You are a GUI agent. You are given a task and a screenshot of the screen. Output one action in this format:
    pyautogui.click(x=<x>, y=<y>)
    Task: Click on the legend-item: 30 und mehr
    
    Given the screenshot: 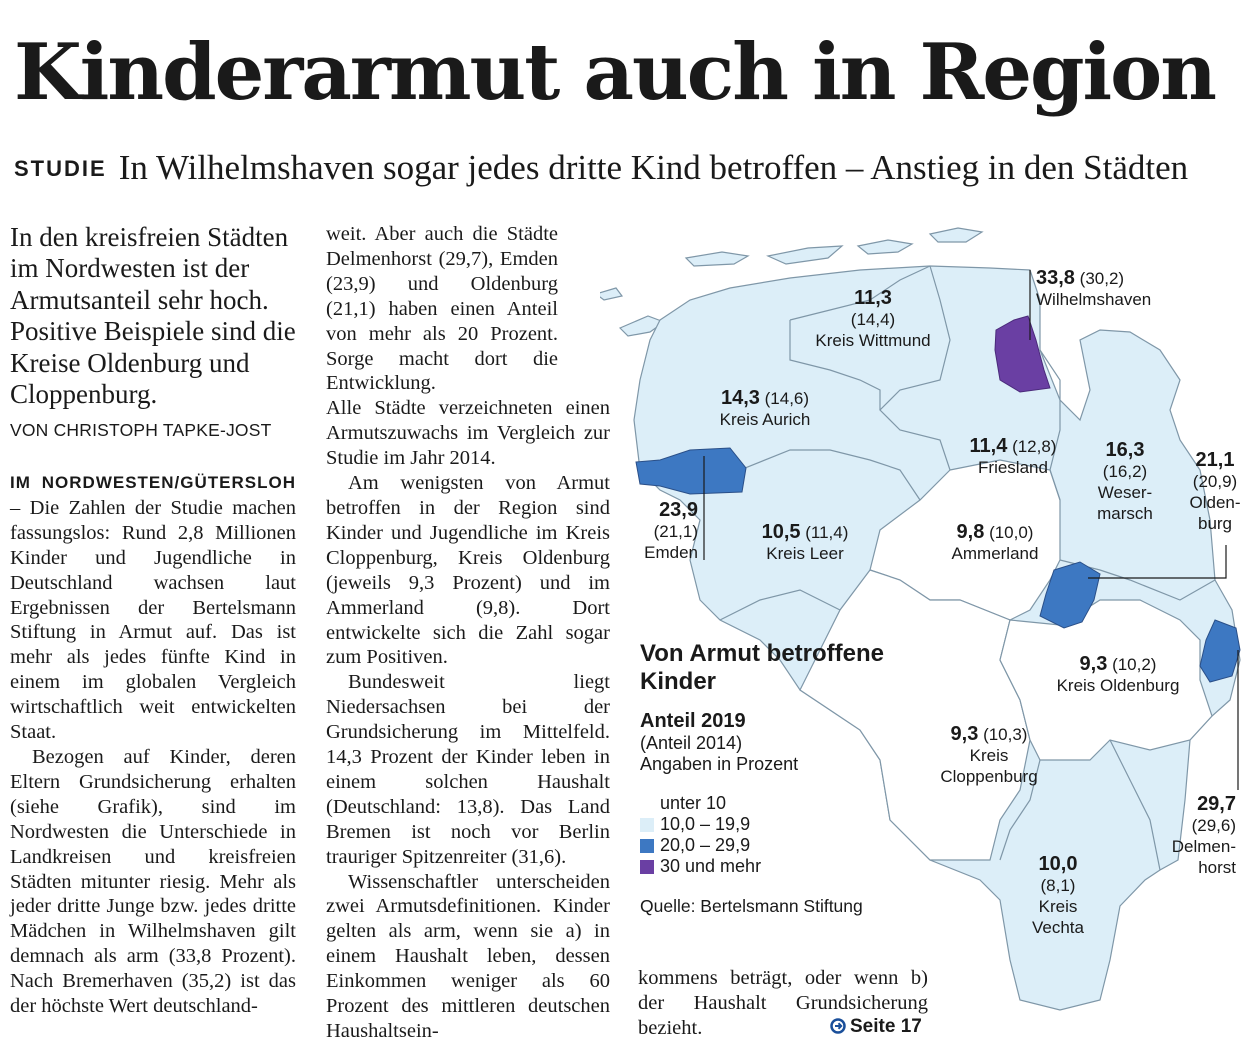 What is the action you would take?
    pyautogui.click(x=770, y=866)
    